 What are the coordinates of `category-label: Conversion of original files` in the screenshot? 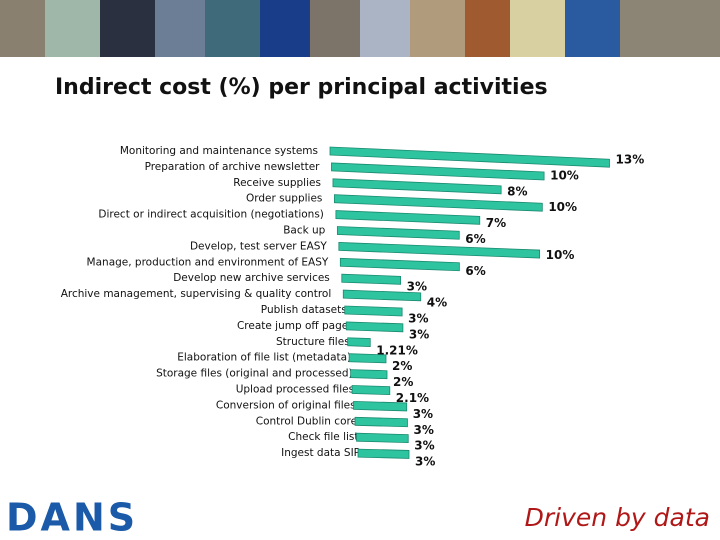 It's located at (286, 405).